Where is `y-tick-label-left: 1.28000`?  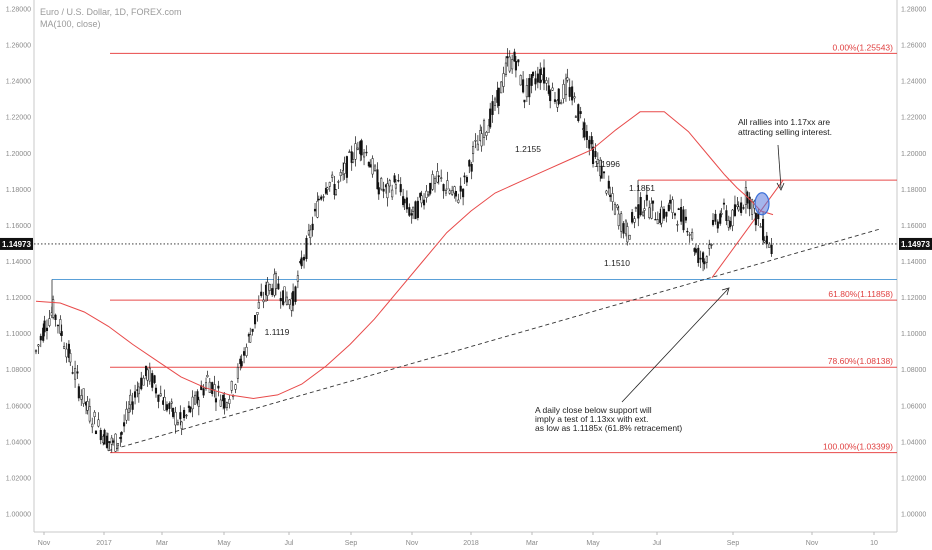
y-tick-label-left: 1.28000 is located at coordinates (18, 10).